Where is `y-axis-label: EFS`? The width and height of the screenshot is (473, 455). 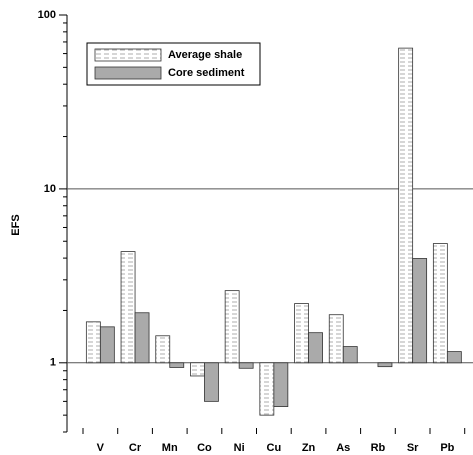
y-axis-label: EFS is located at coordinates (16, 224).